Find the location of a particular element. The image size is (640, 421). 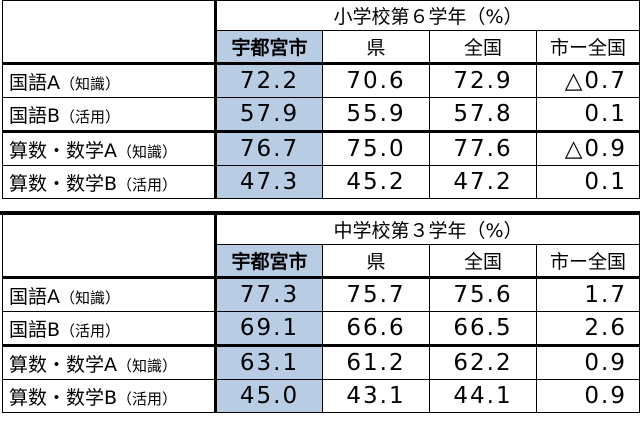

table-row: 国語A（知識） 72.2 70.6 72.9 △0.7 is located at coordinates (321, 80).